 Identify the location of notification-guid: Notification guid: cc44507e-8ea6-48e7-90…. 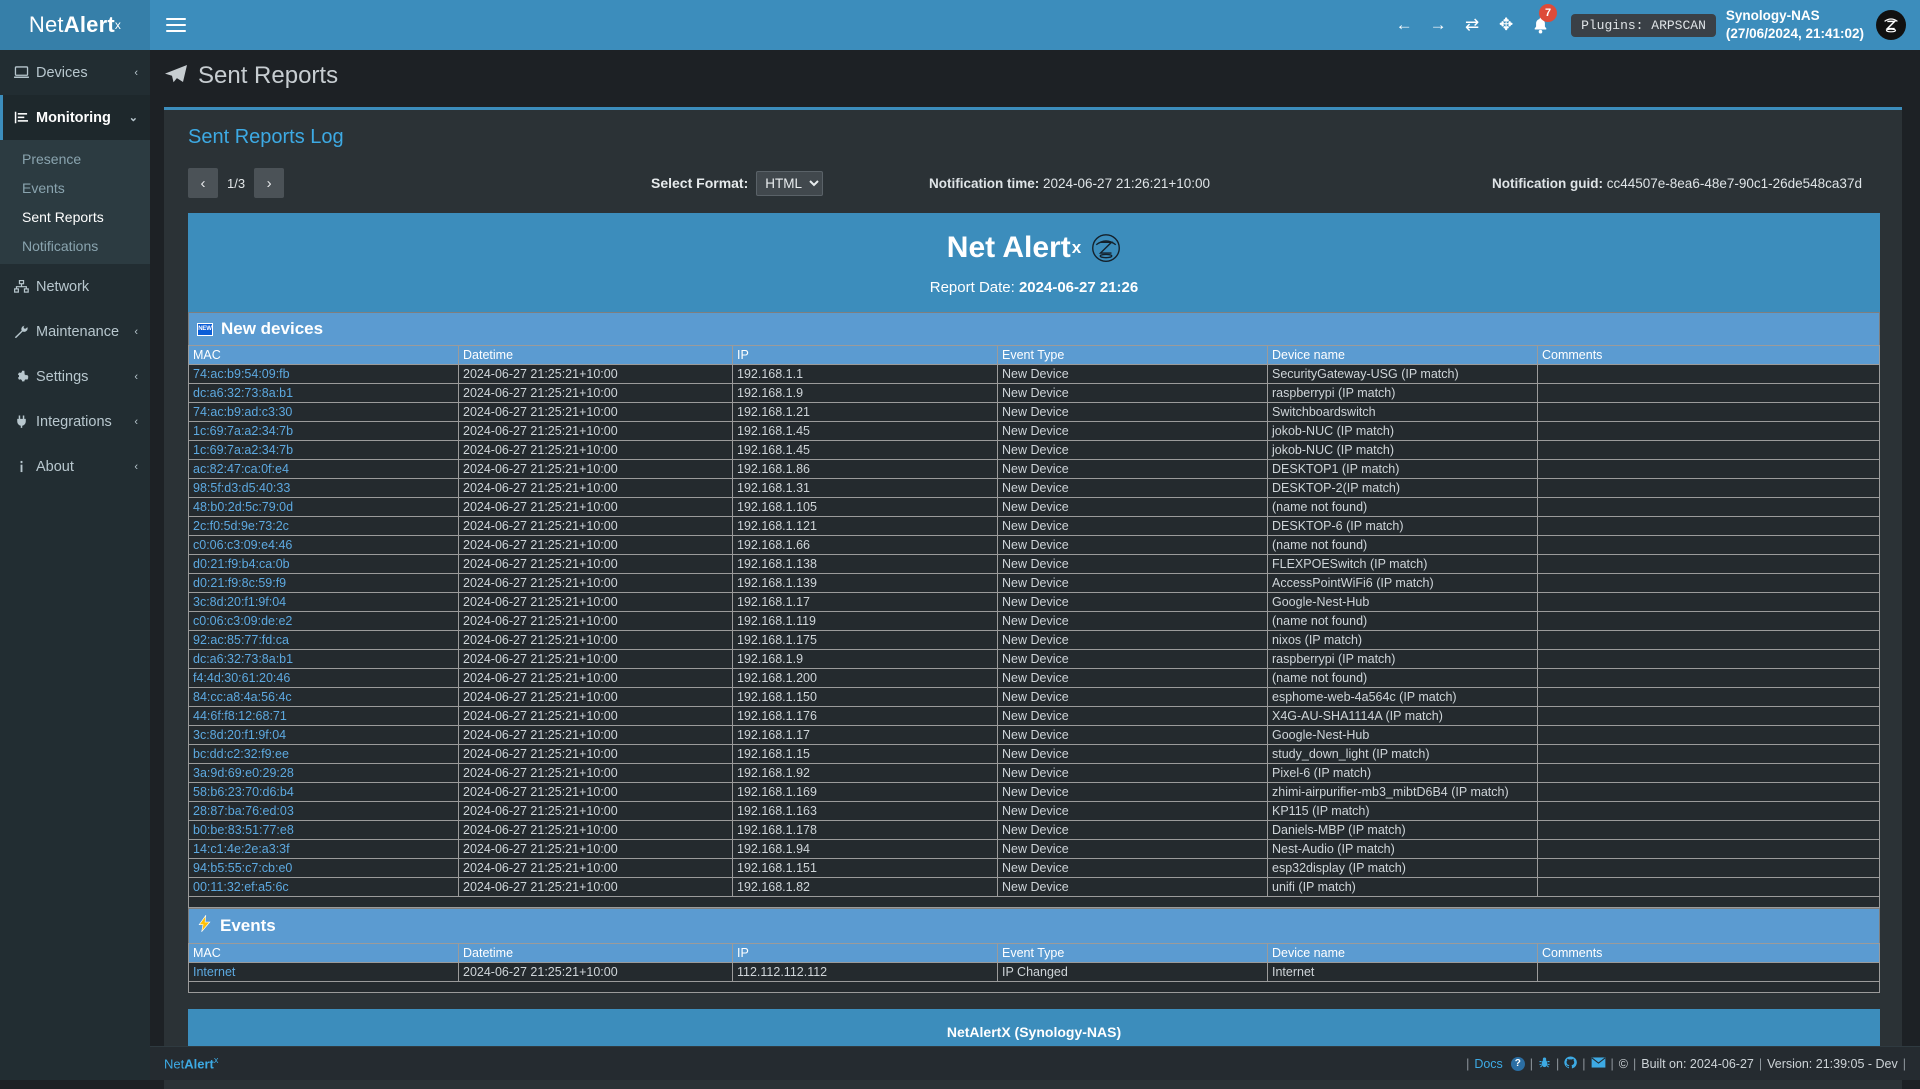
(1677, 183).